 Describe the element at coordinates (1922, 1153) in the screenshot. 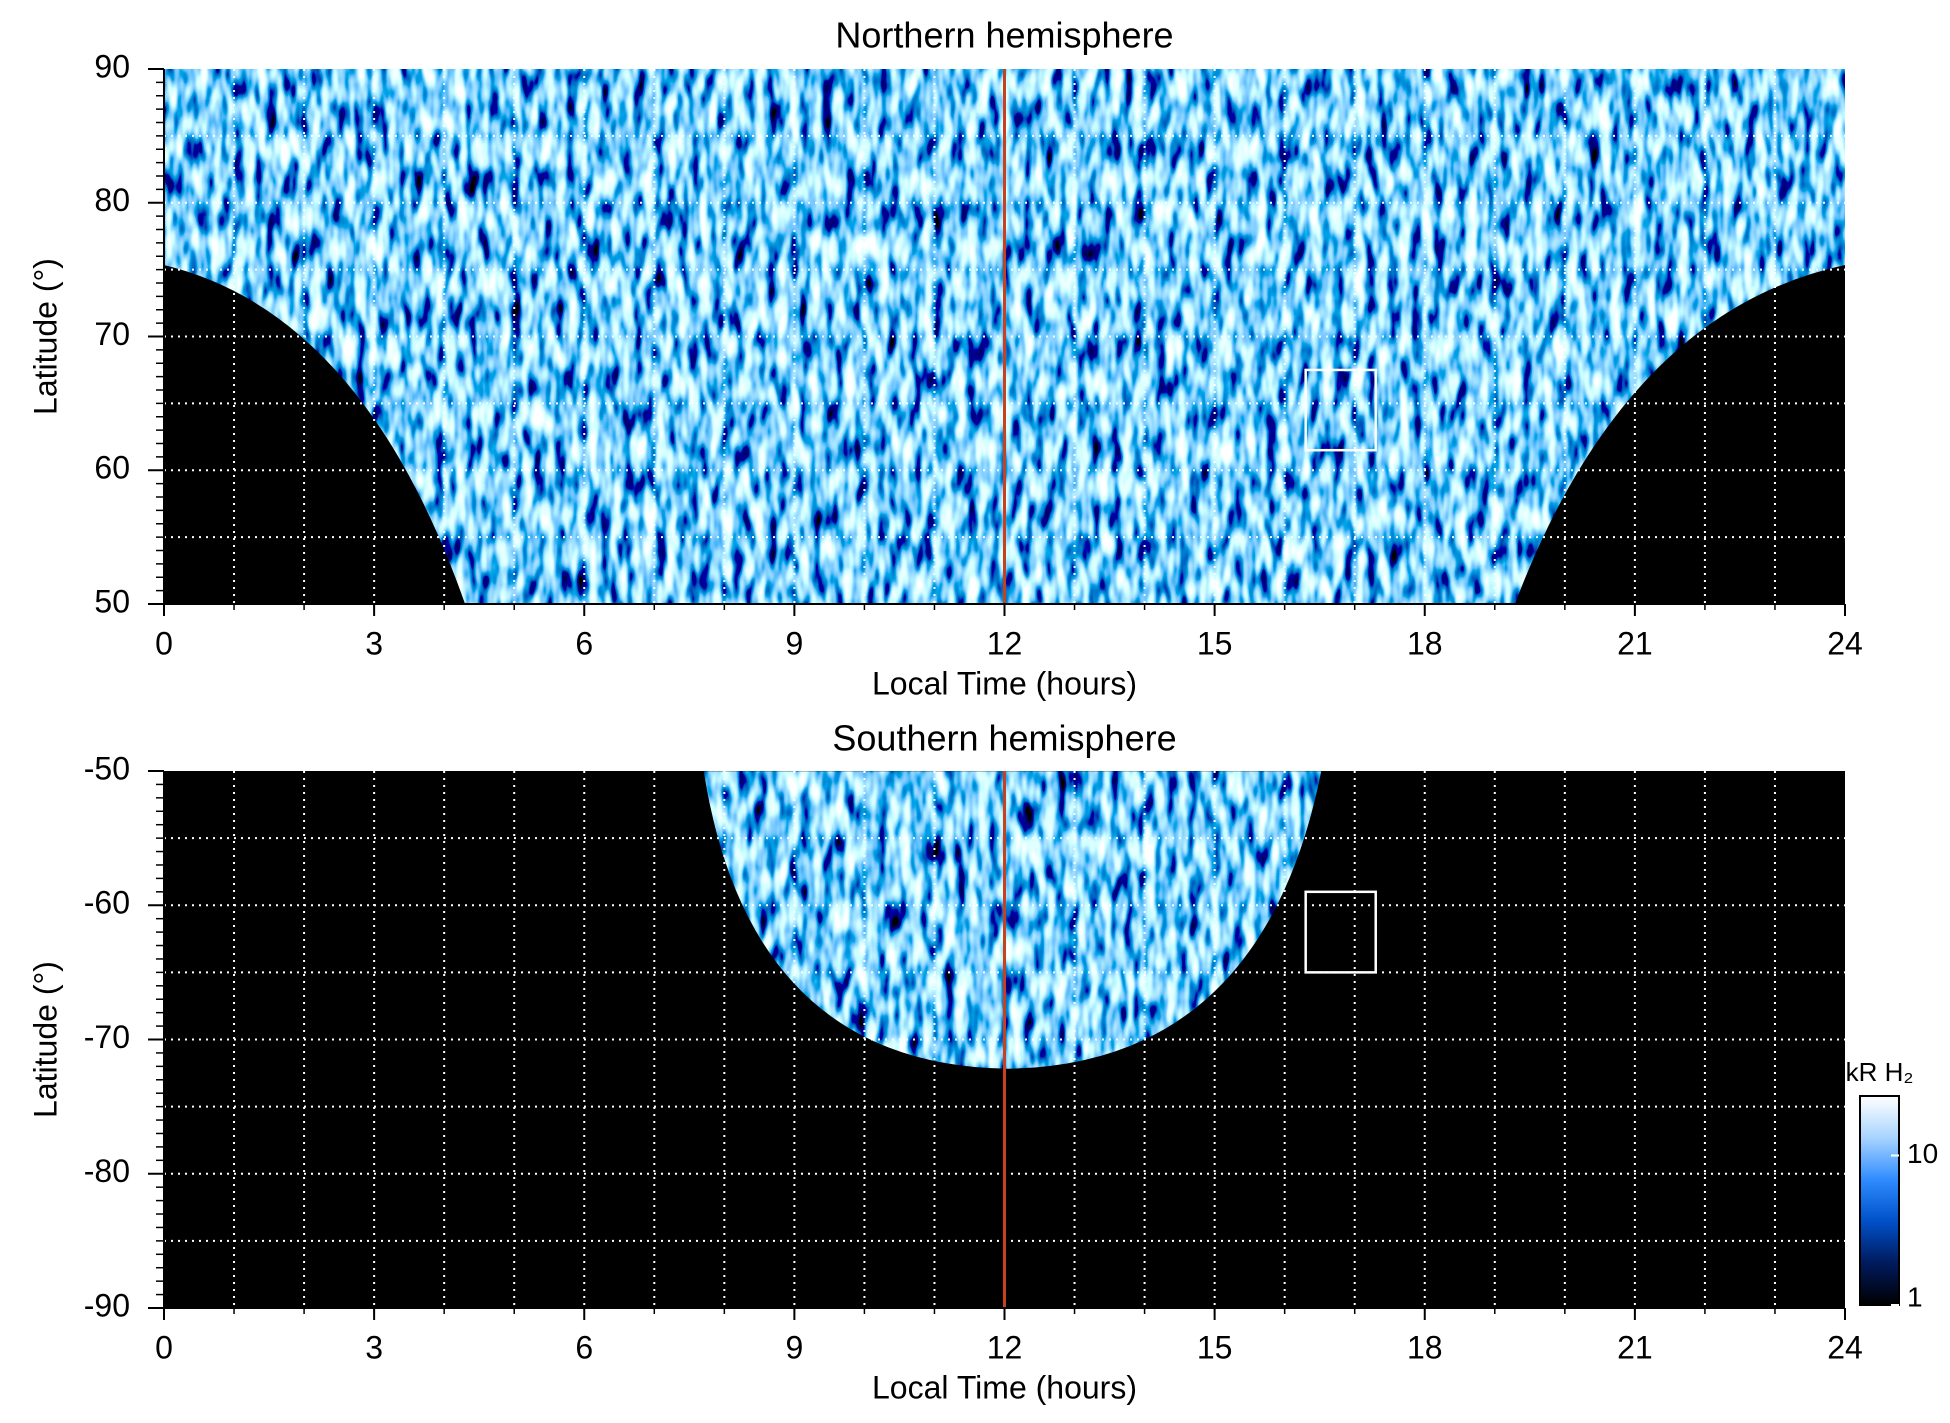

I see `colorbar-tick-label: 10` at that location.